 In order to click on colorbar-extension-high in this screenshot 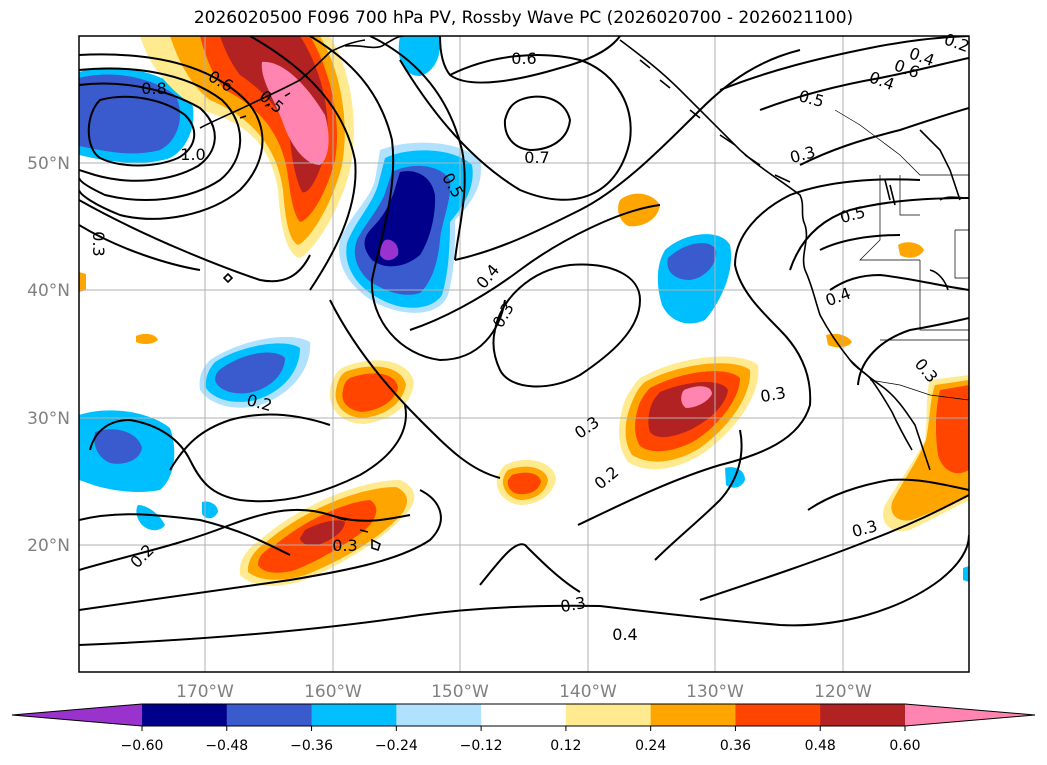, I will do `click(970, 715)`.